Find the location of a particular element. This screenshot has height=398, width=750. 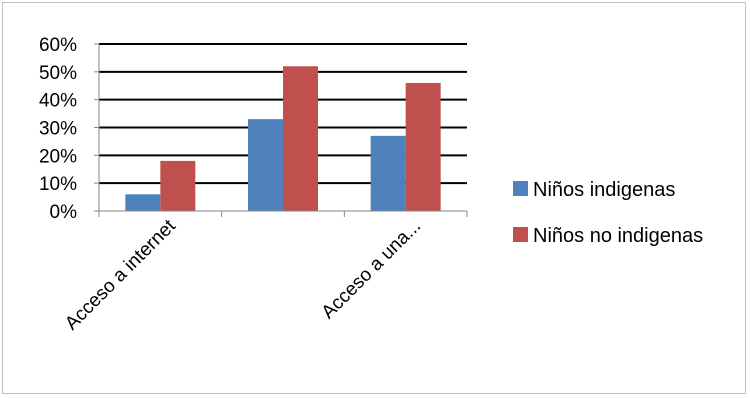

y-tick-label: 40% is located at coordinates (58, 101).